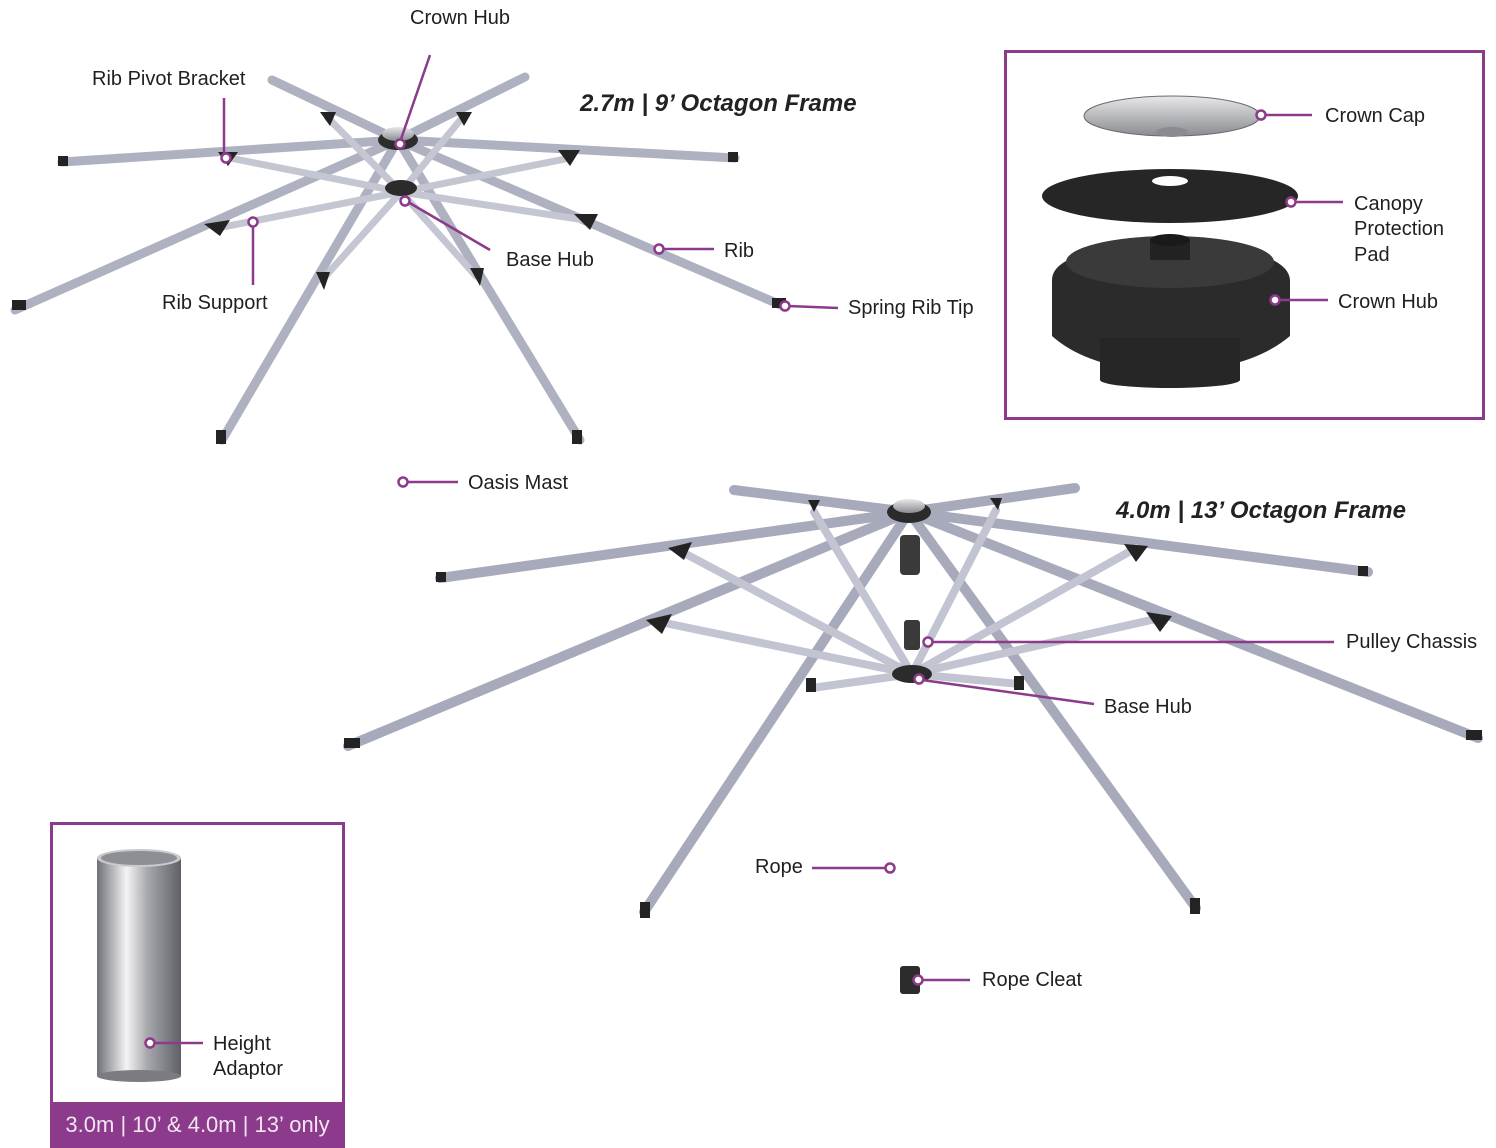  Describe the element at coordinates (1388, 204) in the screenshot. I see `label-canopy-protection-pad-line1: Canopy` at that location.